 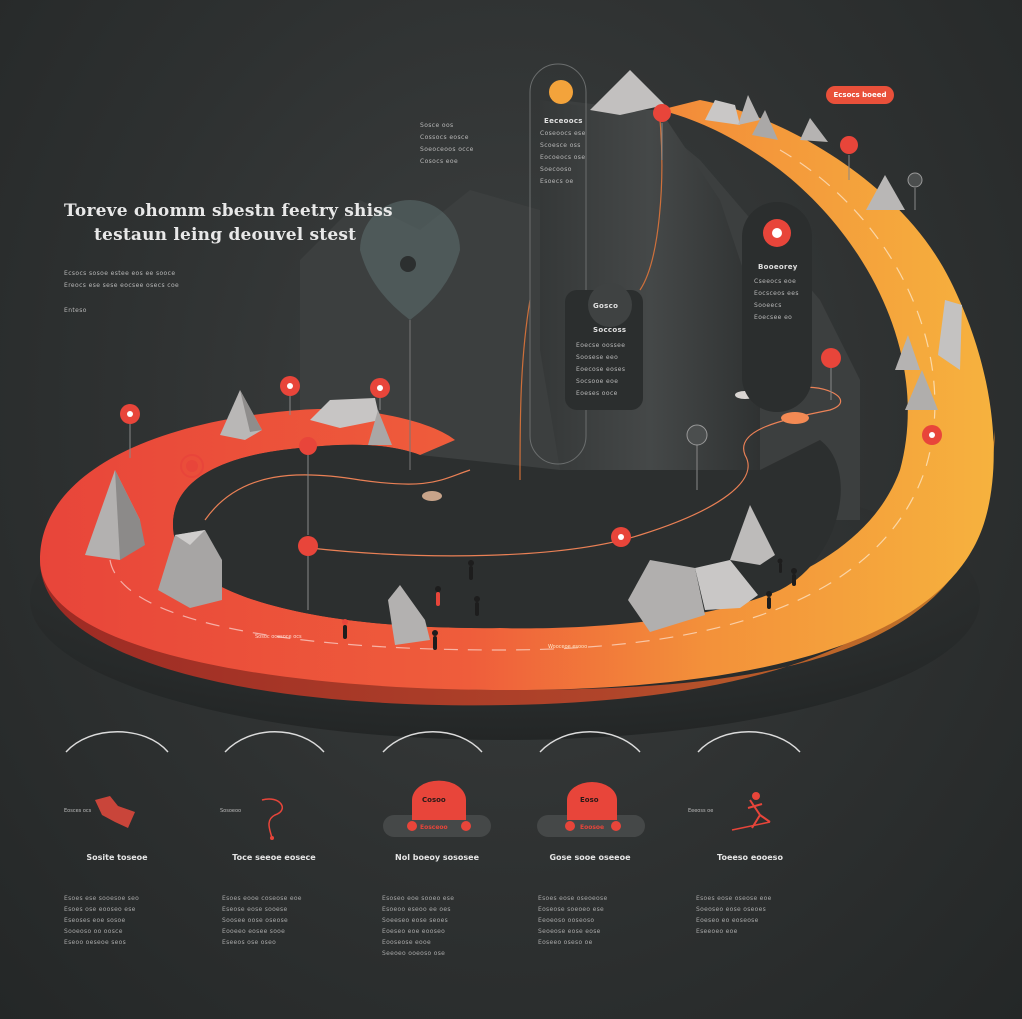 What do you see at coordinates (225, 235) in the screenshot?
I see `page-title-line-2: testaun leing deouvel stest` at bounding box center [225, 235].